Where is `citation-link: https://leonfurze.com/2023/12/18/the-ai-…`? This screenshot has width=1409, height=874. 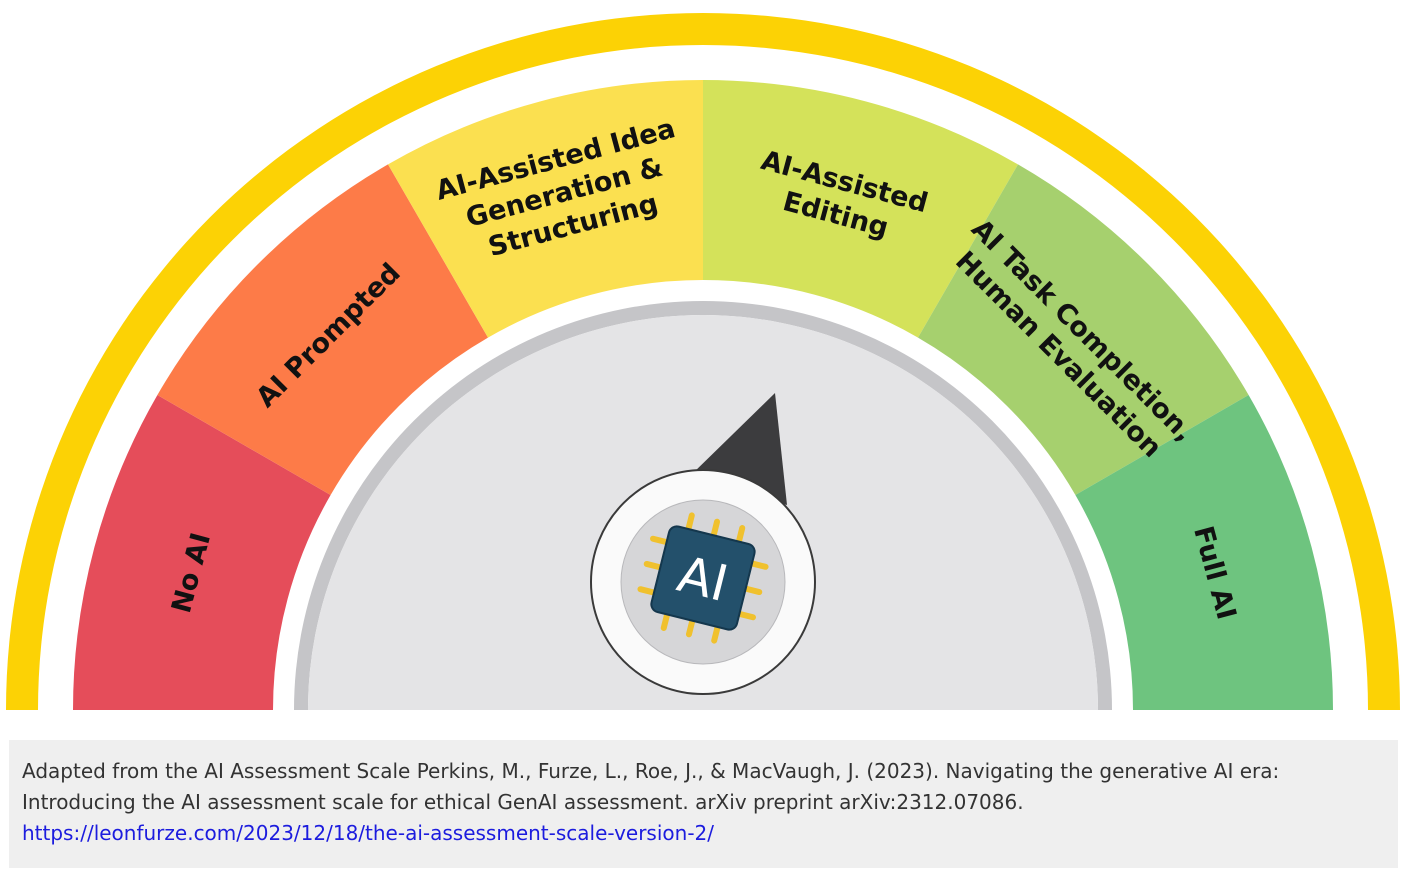
citation-link: https://leonfurze.com/2023/12/18/the-ai-… is located at coordinates (368, 833).